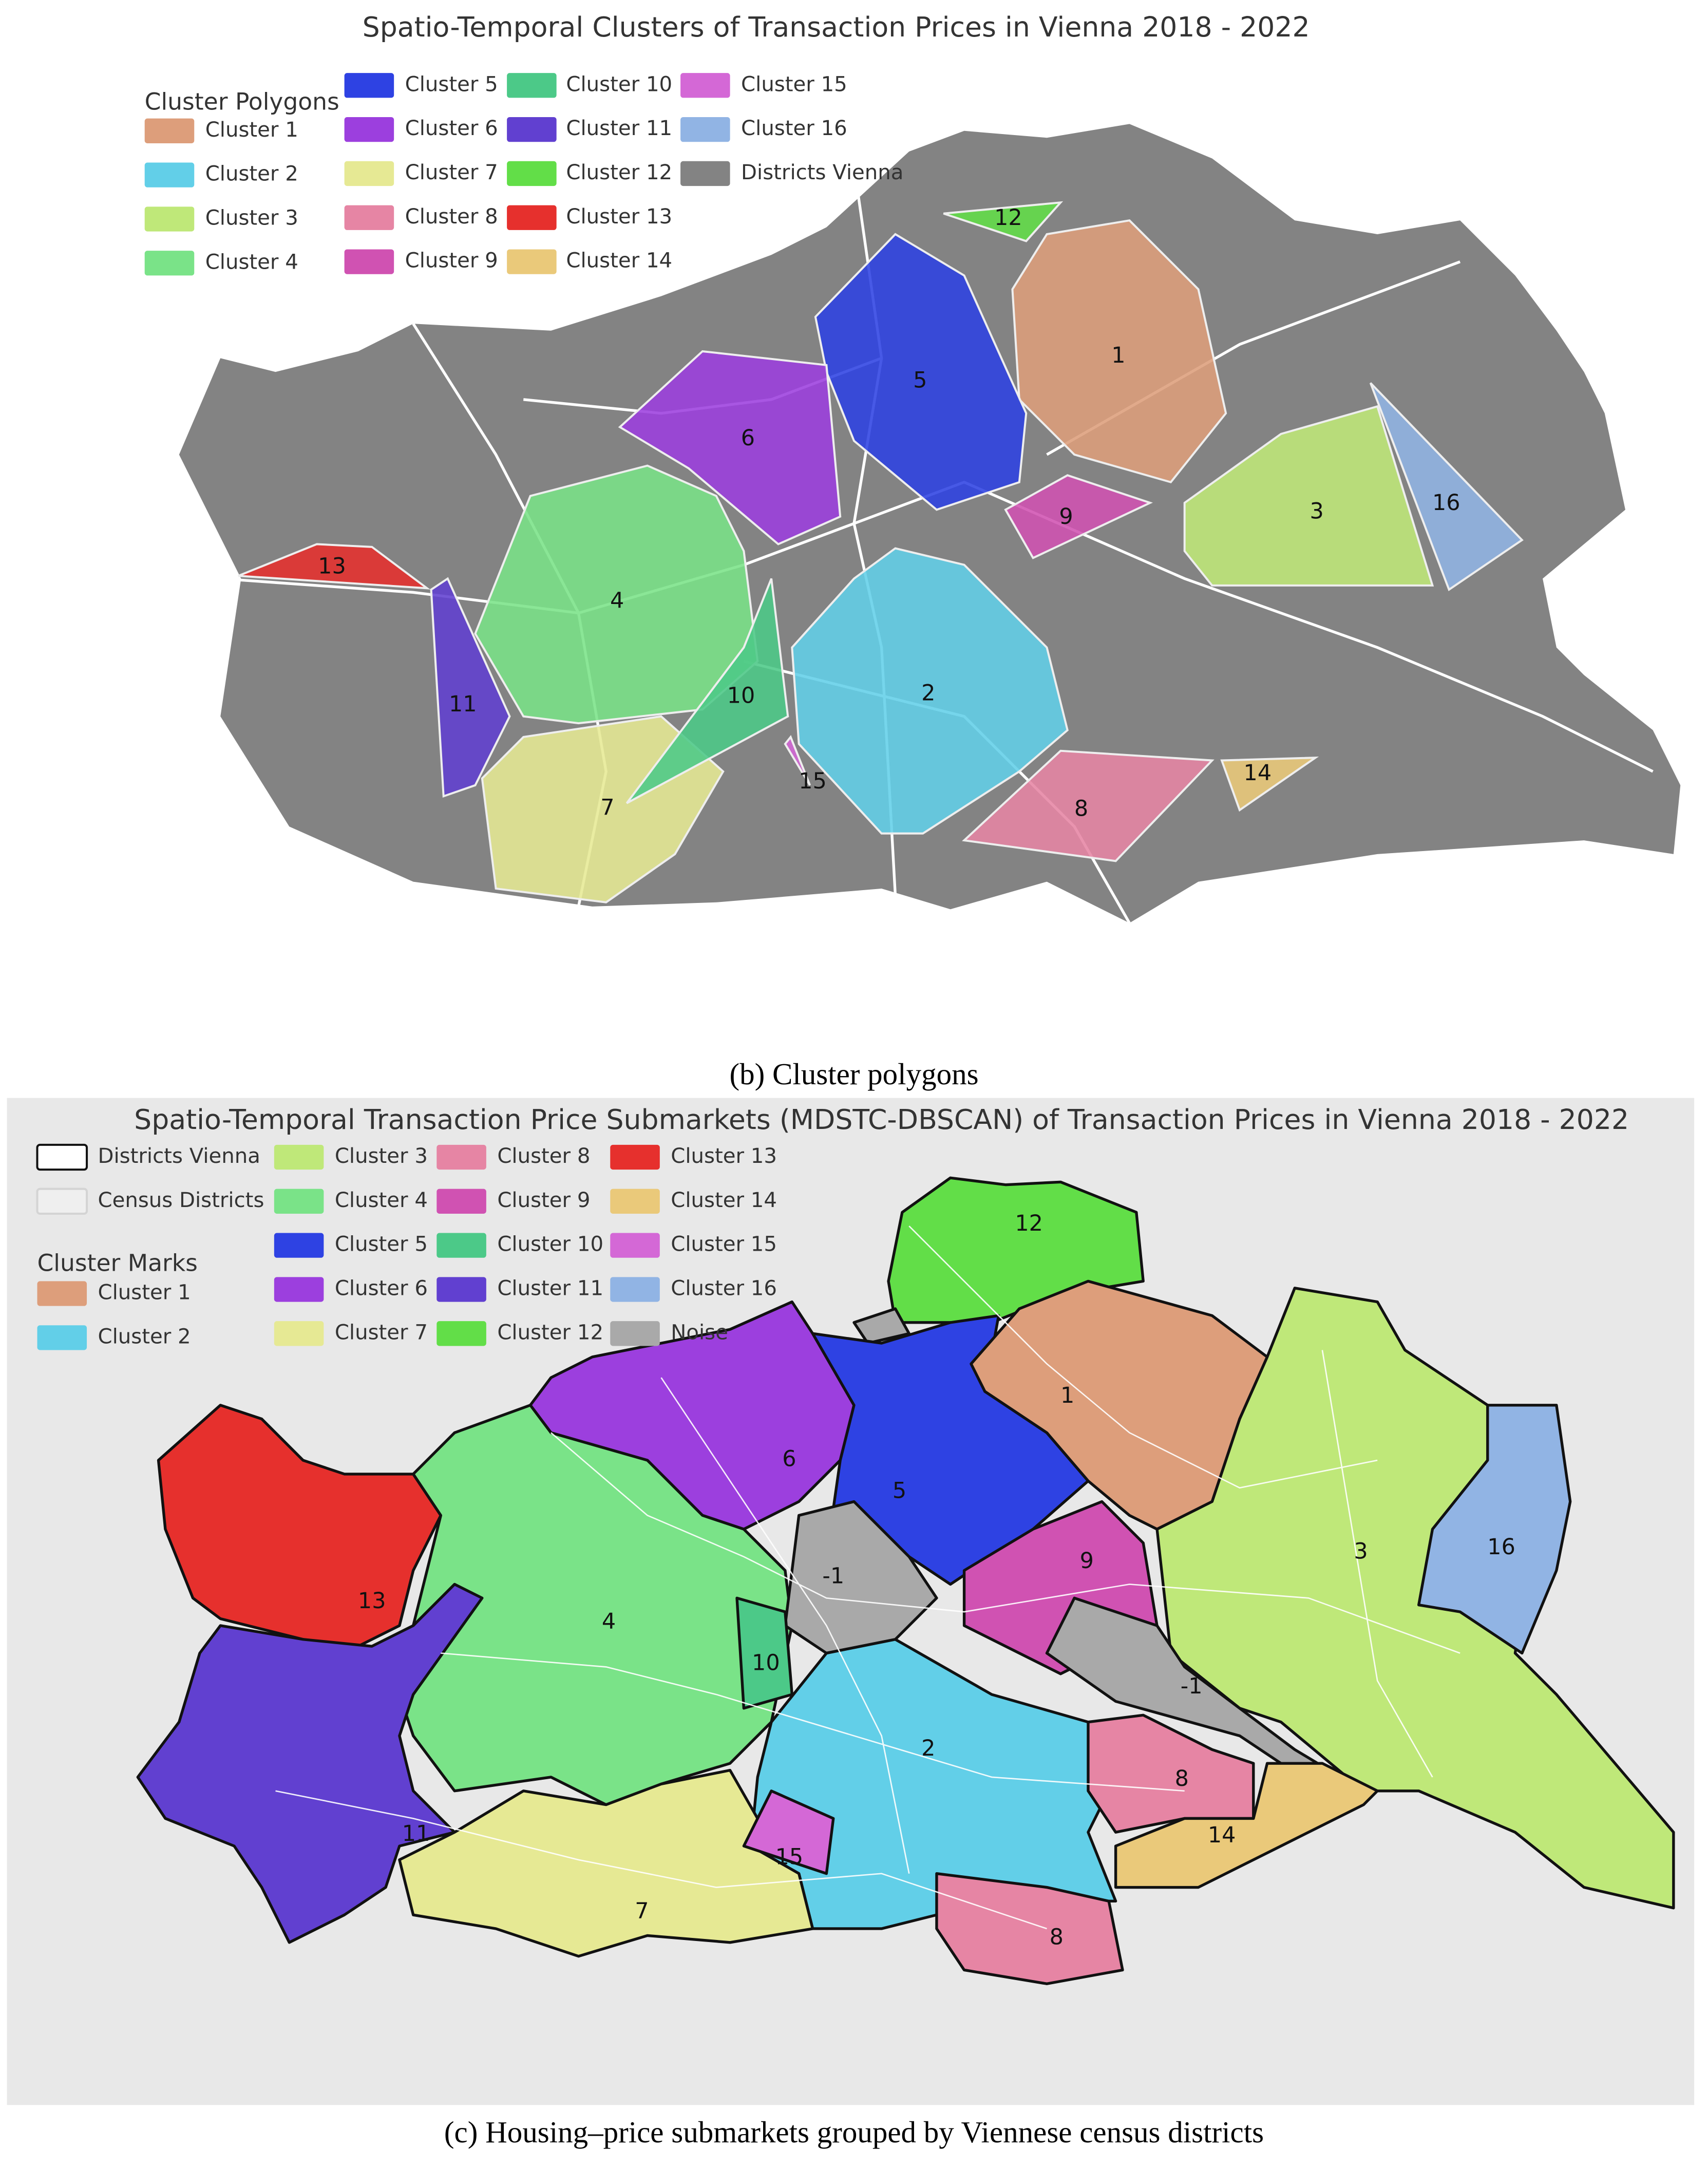 This screenshot has width=1708, height=2167. Describe the element at coordinates (242, 102) in the screenshot. I see `legend-title: Cluster Polygons` at that location.